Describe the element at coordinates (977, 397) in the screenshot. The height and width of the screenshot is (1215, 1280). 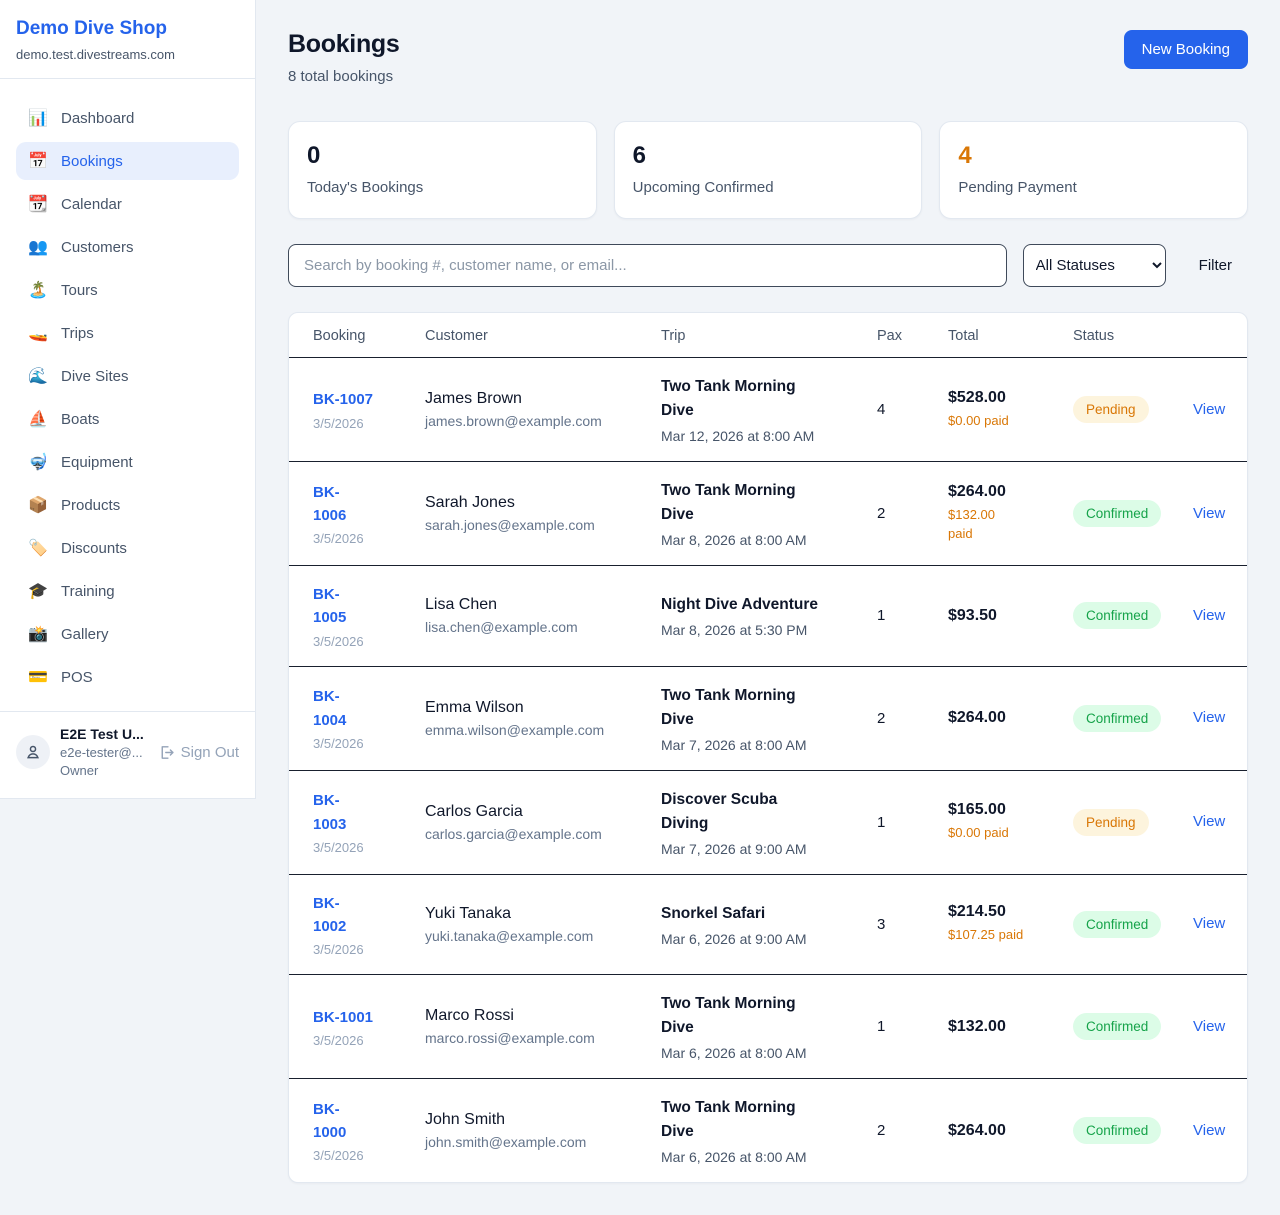
I see `total-amount: $528.00` at that location.